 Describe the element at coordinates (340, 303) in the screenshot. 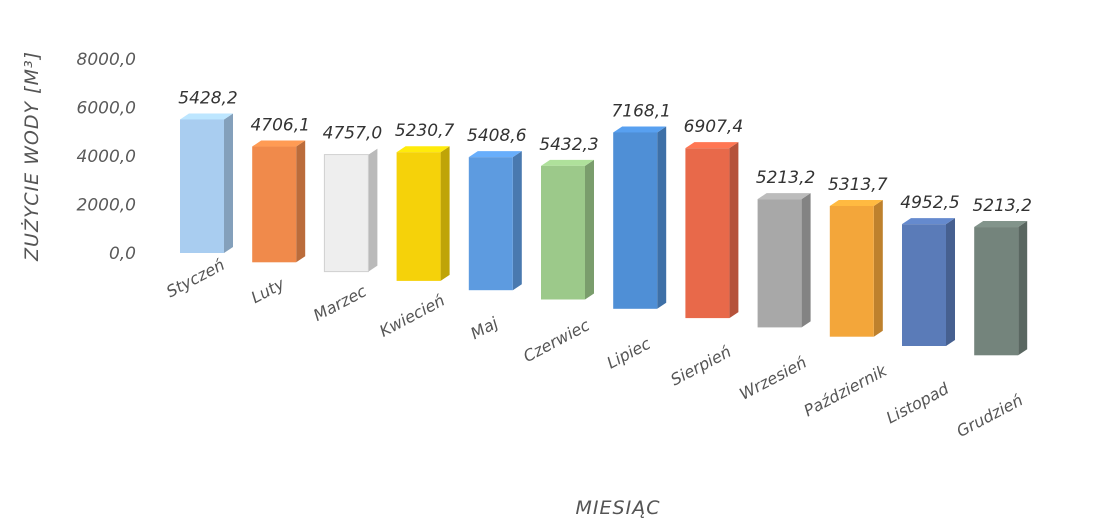

I see `x-tick-label: Marzec` at that location.